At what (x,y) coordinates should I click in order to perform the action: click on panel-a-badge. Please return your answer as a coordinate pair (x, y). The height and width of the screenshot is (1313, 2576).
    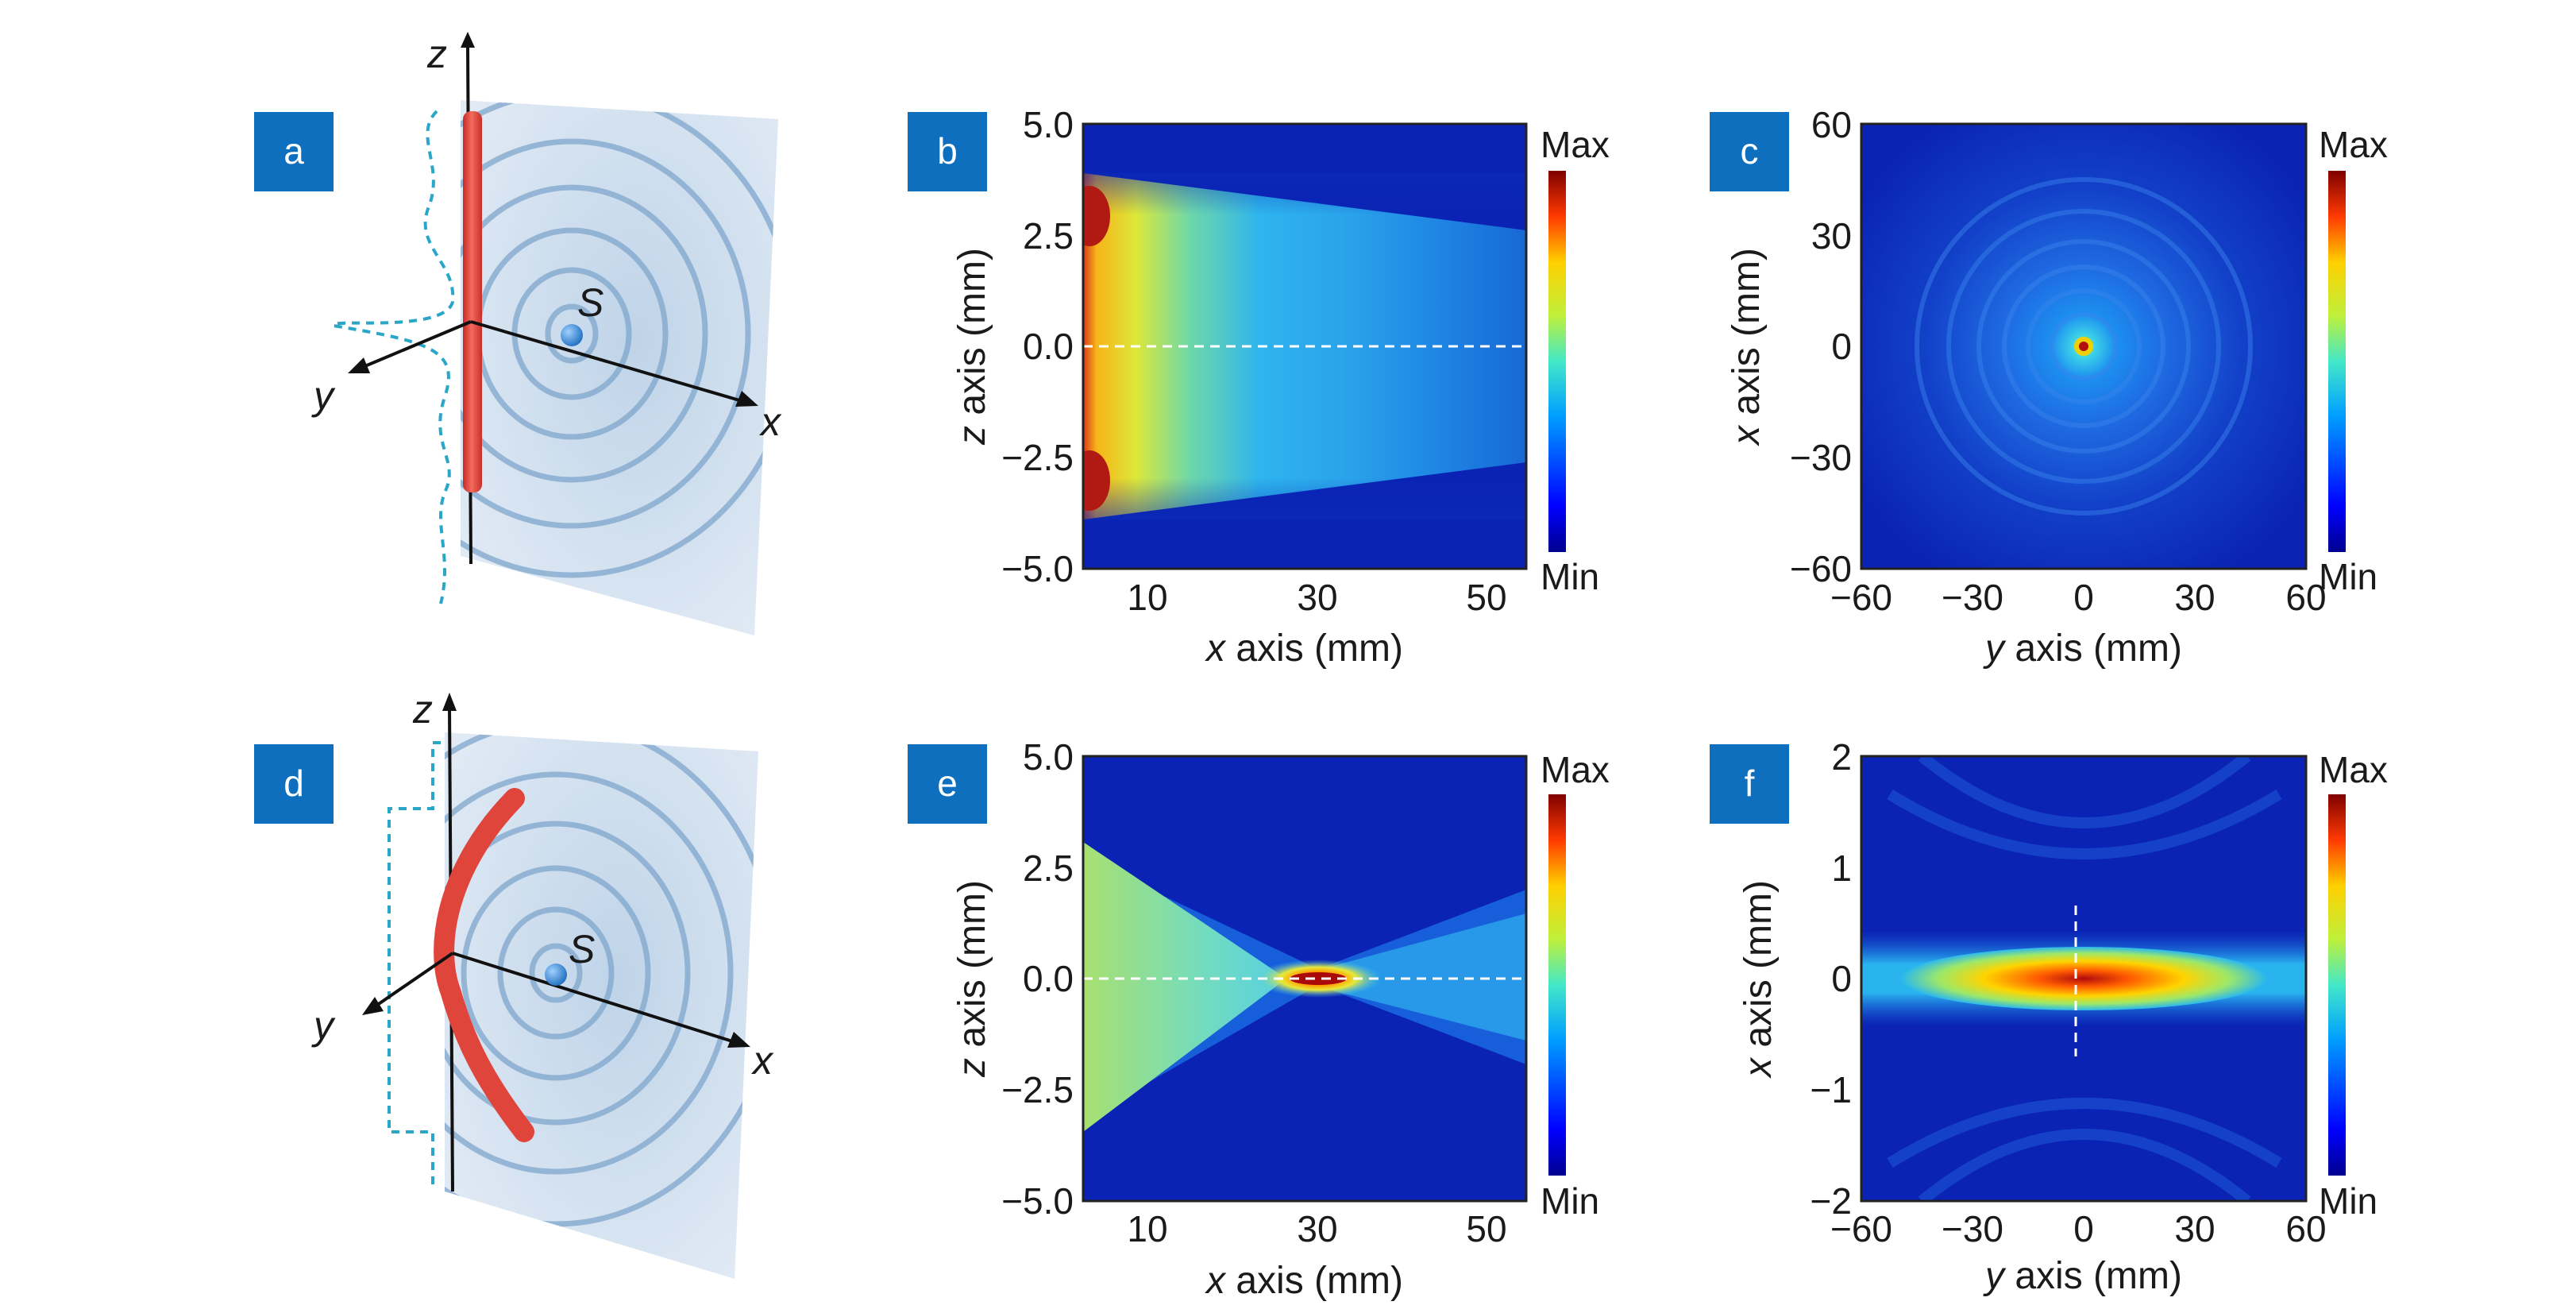
    Looking at the image, I should click on (294, 151).